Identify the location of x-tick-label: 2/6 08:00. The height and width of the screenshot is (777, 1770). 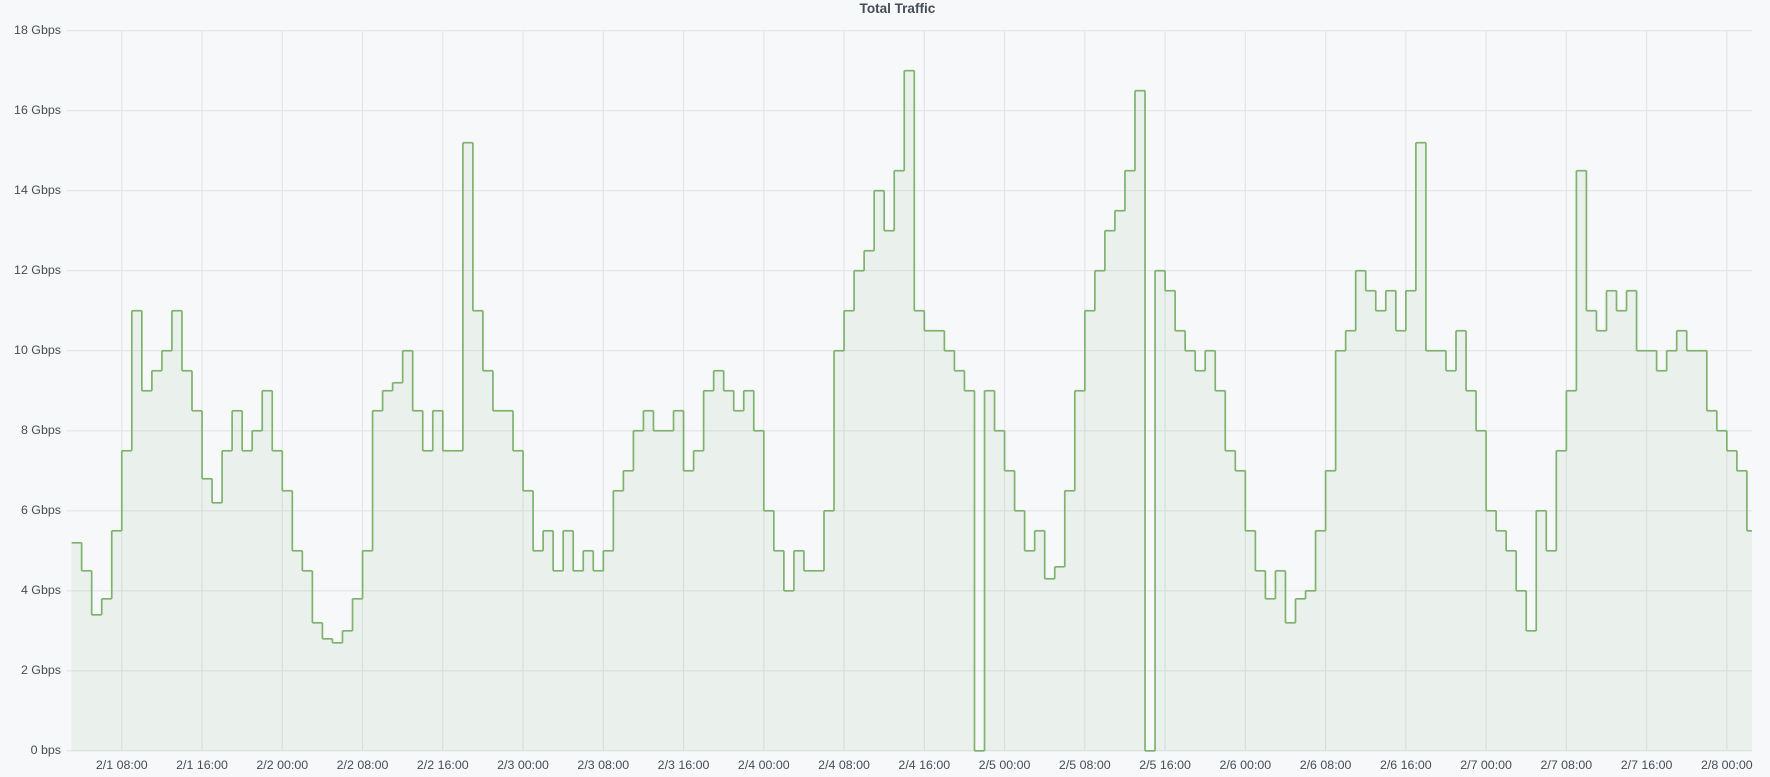
(1326, 765).